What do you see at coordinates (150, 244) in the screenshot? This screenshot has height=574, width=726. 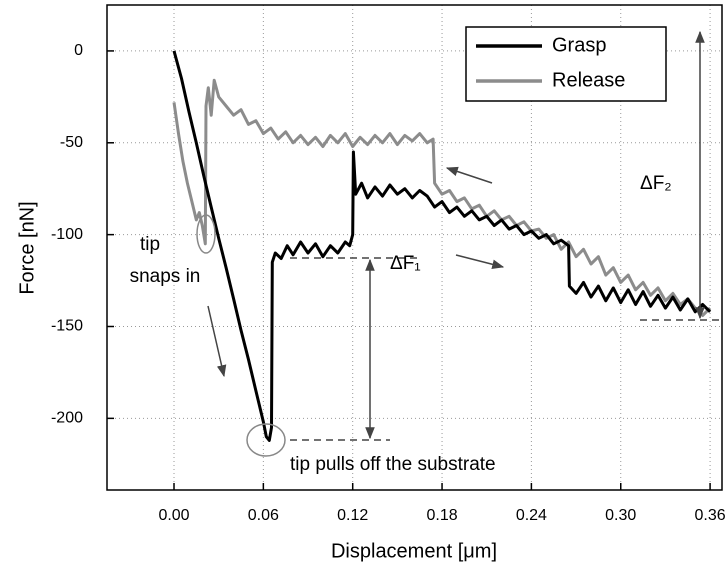 I see `annotation: tip` at bounding box center [150, 244].